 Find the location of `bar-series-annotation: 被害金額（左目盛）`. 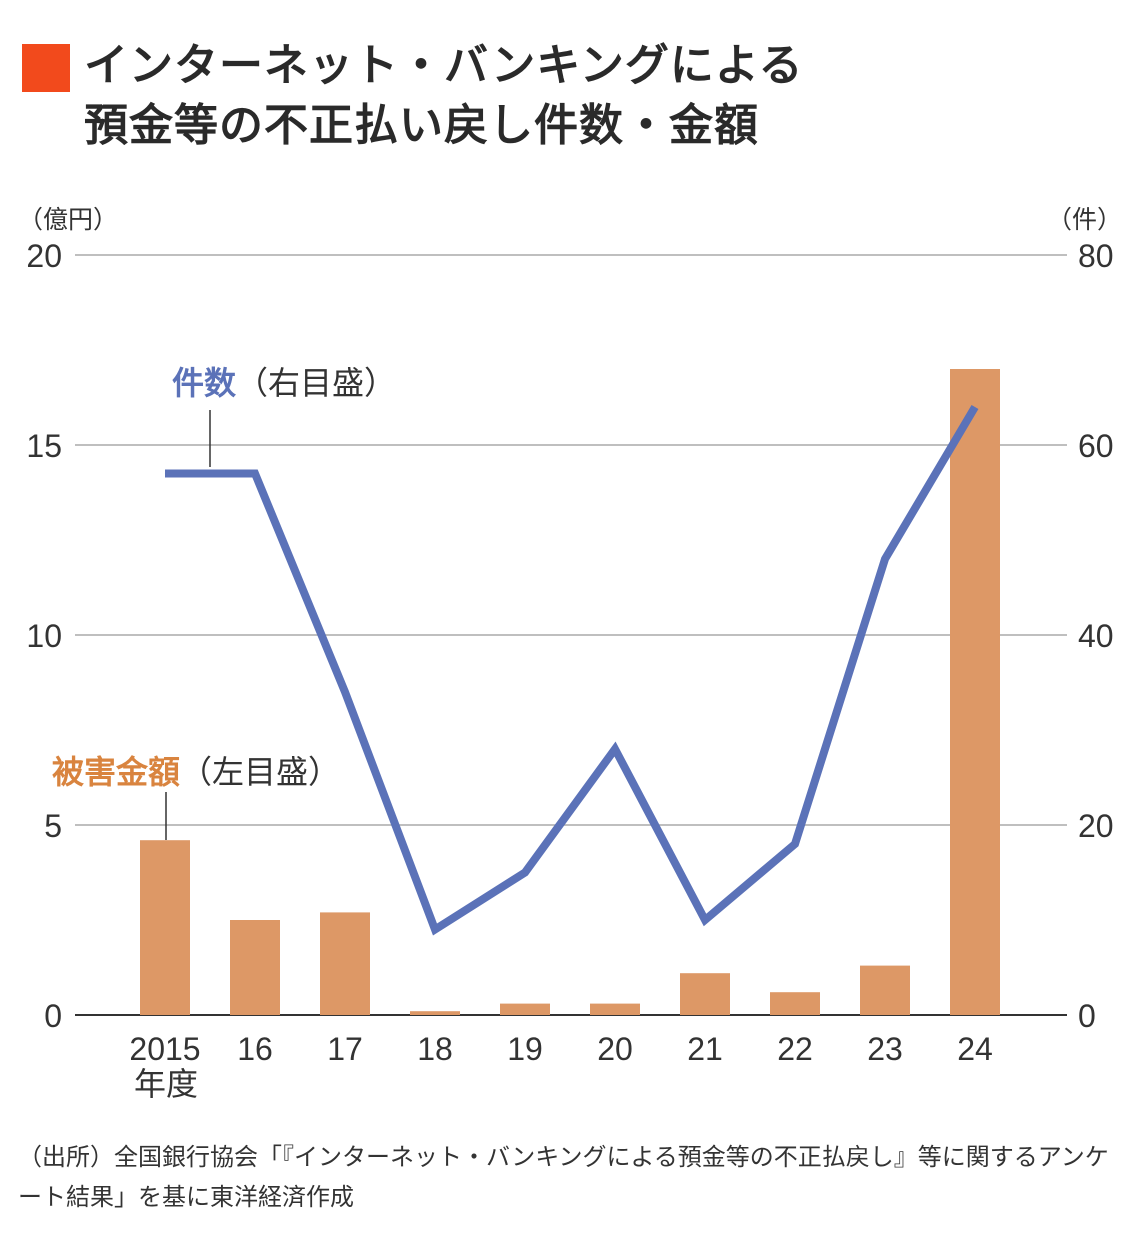

bar-series-annotation: 被害金額（左目盛） is located at coordinates (196, 772).